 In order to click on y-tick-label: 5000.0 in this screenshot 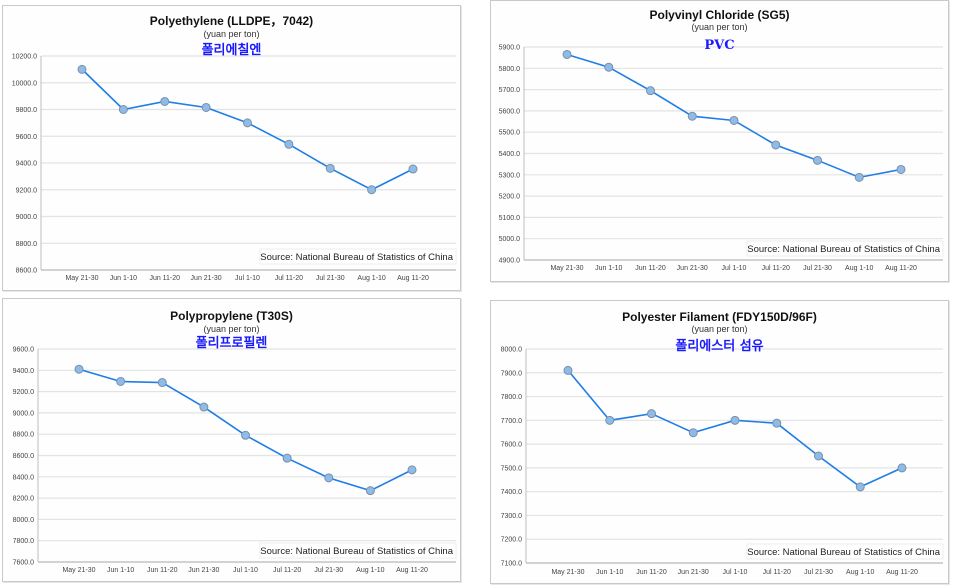, I will do `click(510, 239)`.